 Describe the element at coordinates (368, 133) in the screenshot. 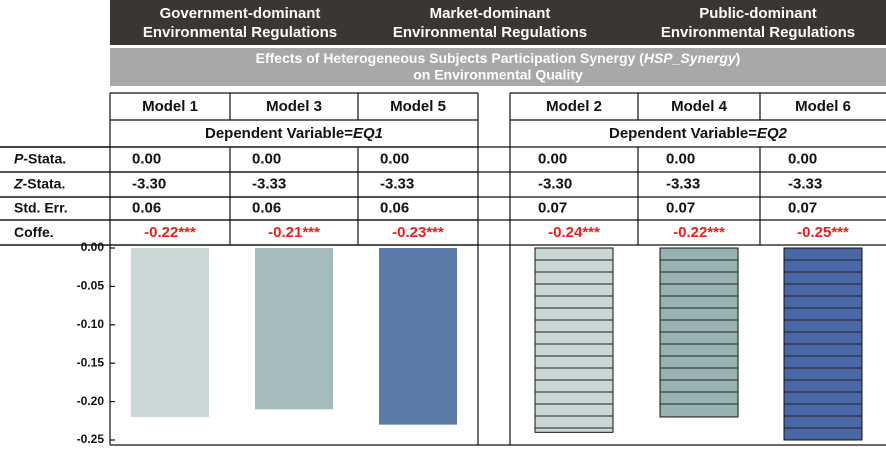

I see `dep-var: EQ1` at that location.